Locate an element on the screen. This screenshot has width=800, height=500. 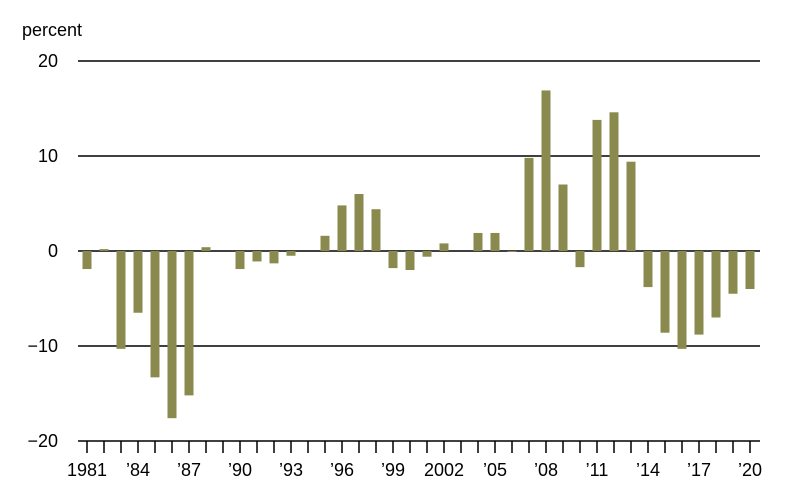
bar-2005 is located at coordinates (495, 241).